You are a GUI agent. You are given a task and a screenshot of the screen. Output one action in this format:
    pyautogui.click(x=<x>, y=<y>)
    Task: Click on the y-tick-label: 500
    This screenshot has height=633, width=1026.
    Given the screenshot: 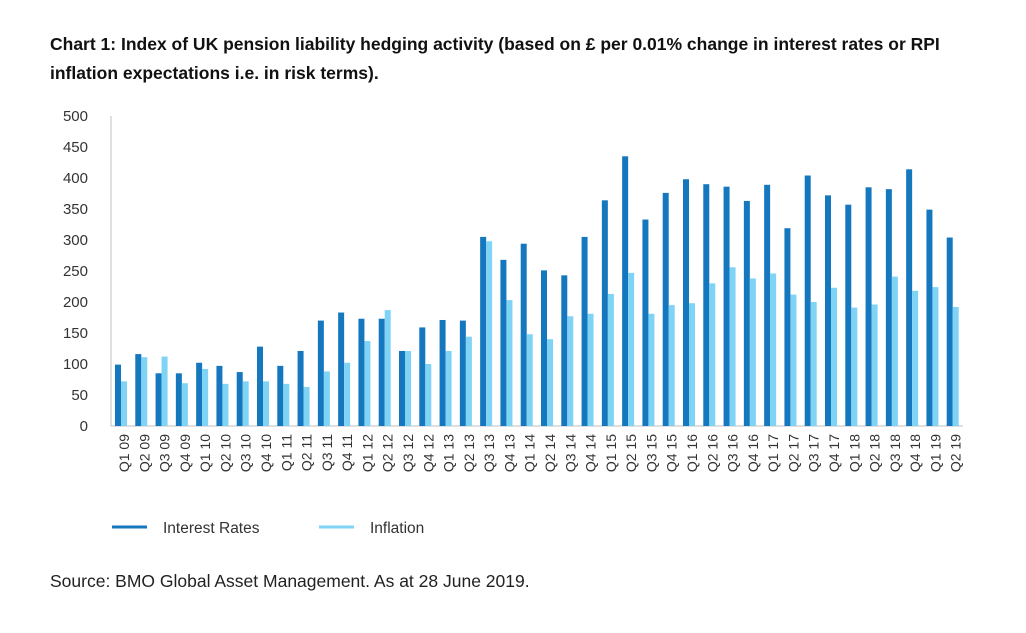 What is the action you would take?
    pyautogui.click(x=75, y=116)
    